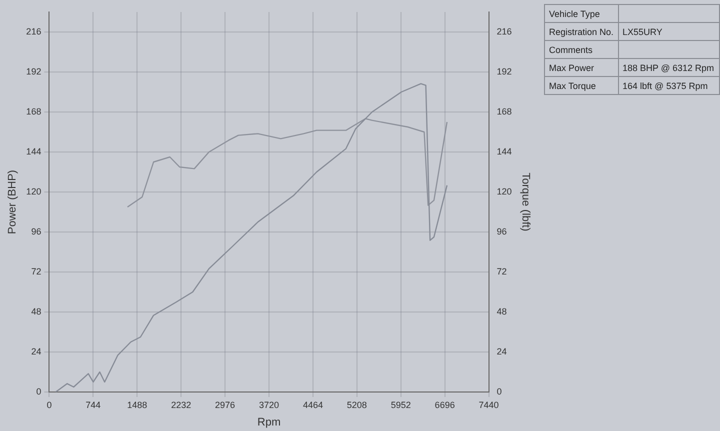  I want to click on x-tick-label: 2976, so click(225, 405).